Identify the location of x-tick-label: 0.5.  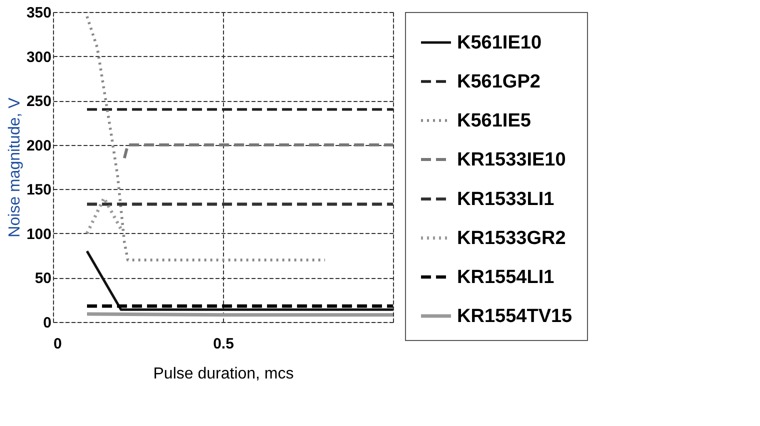
(223, 344).